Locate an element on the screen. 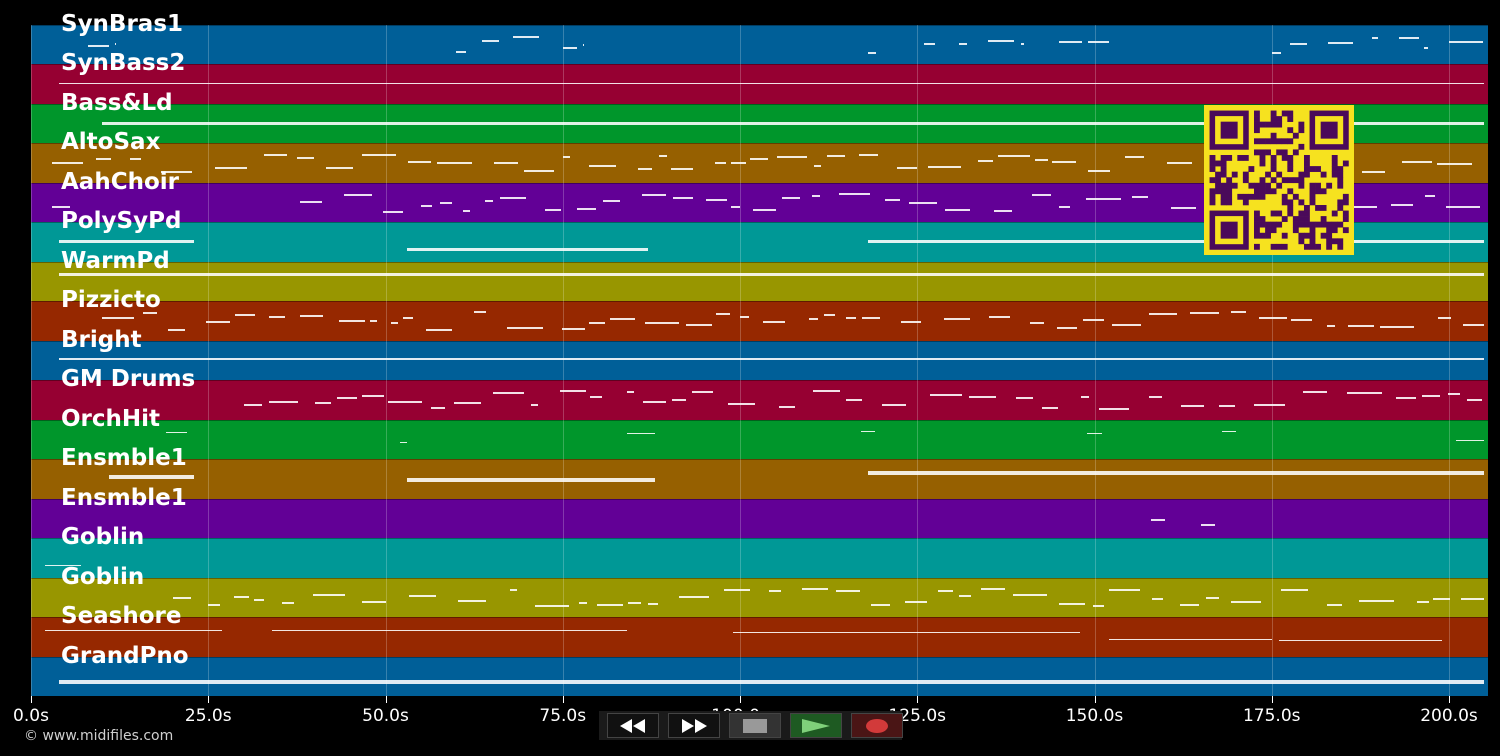 This screenshot has width=1500, height=756. rewind-button is located at coordinates (633, 725).